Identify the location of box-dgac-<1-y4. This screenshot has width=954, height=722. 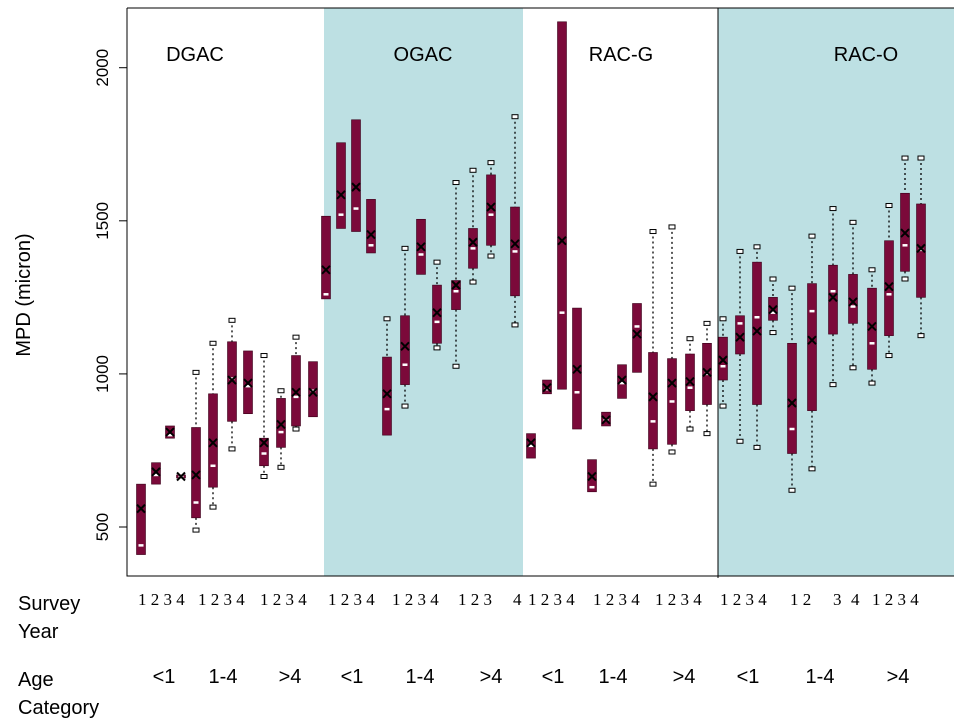
(181, 476).